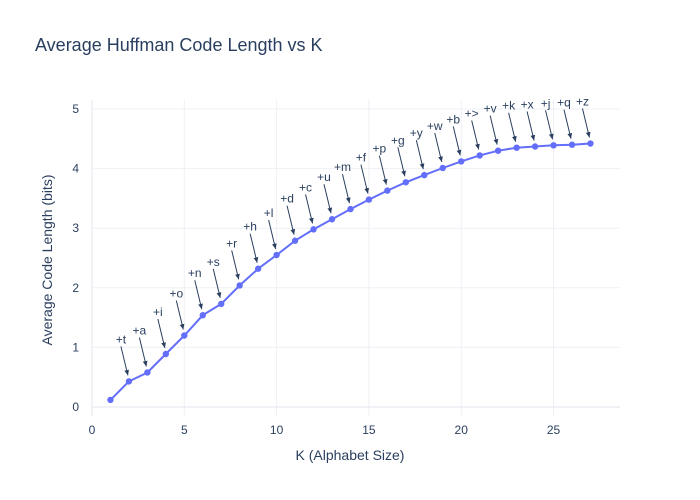  Describe the element at coordinates (92, 430) in the screenshot. I see `x-tick-label: 0` at that location.